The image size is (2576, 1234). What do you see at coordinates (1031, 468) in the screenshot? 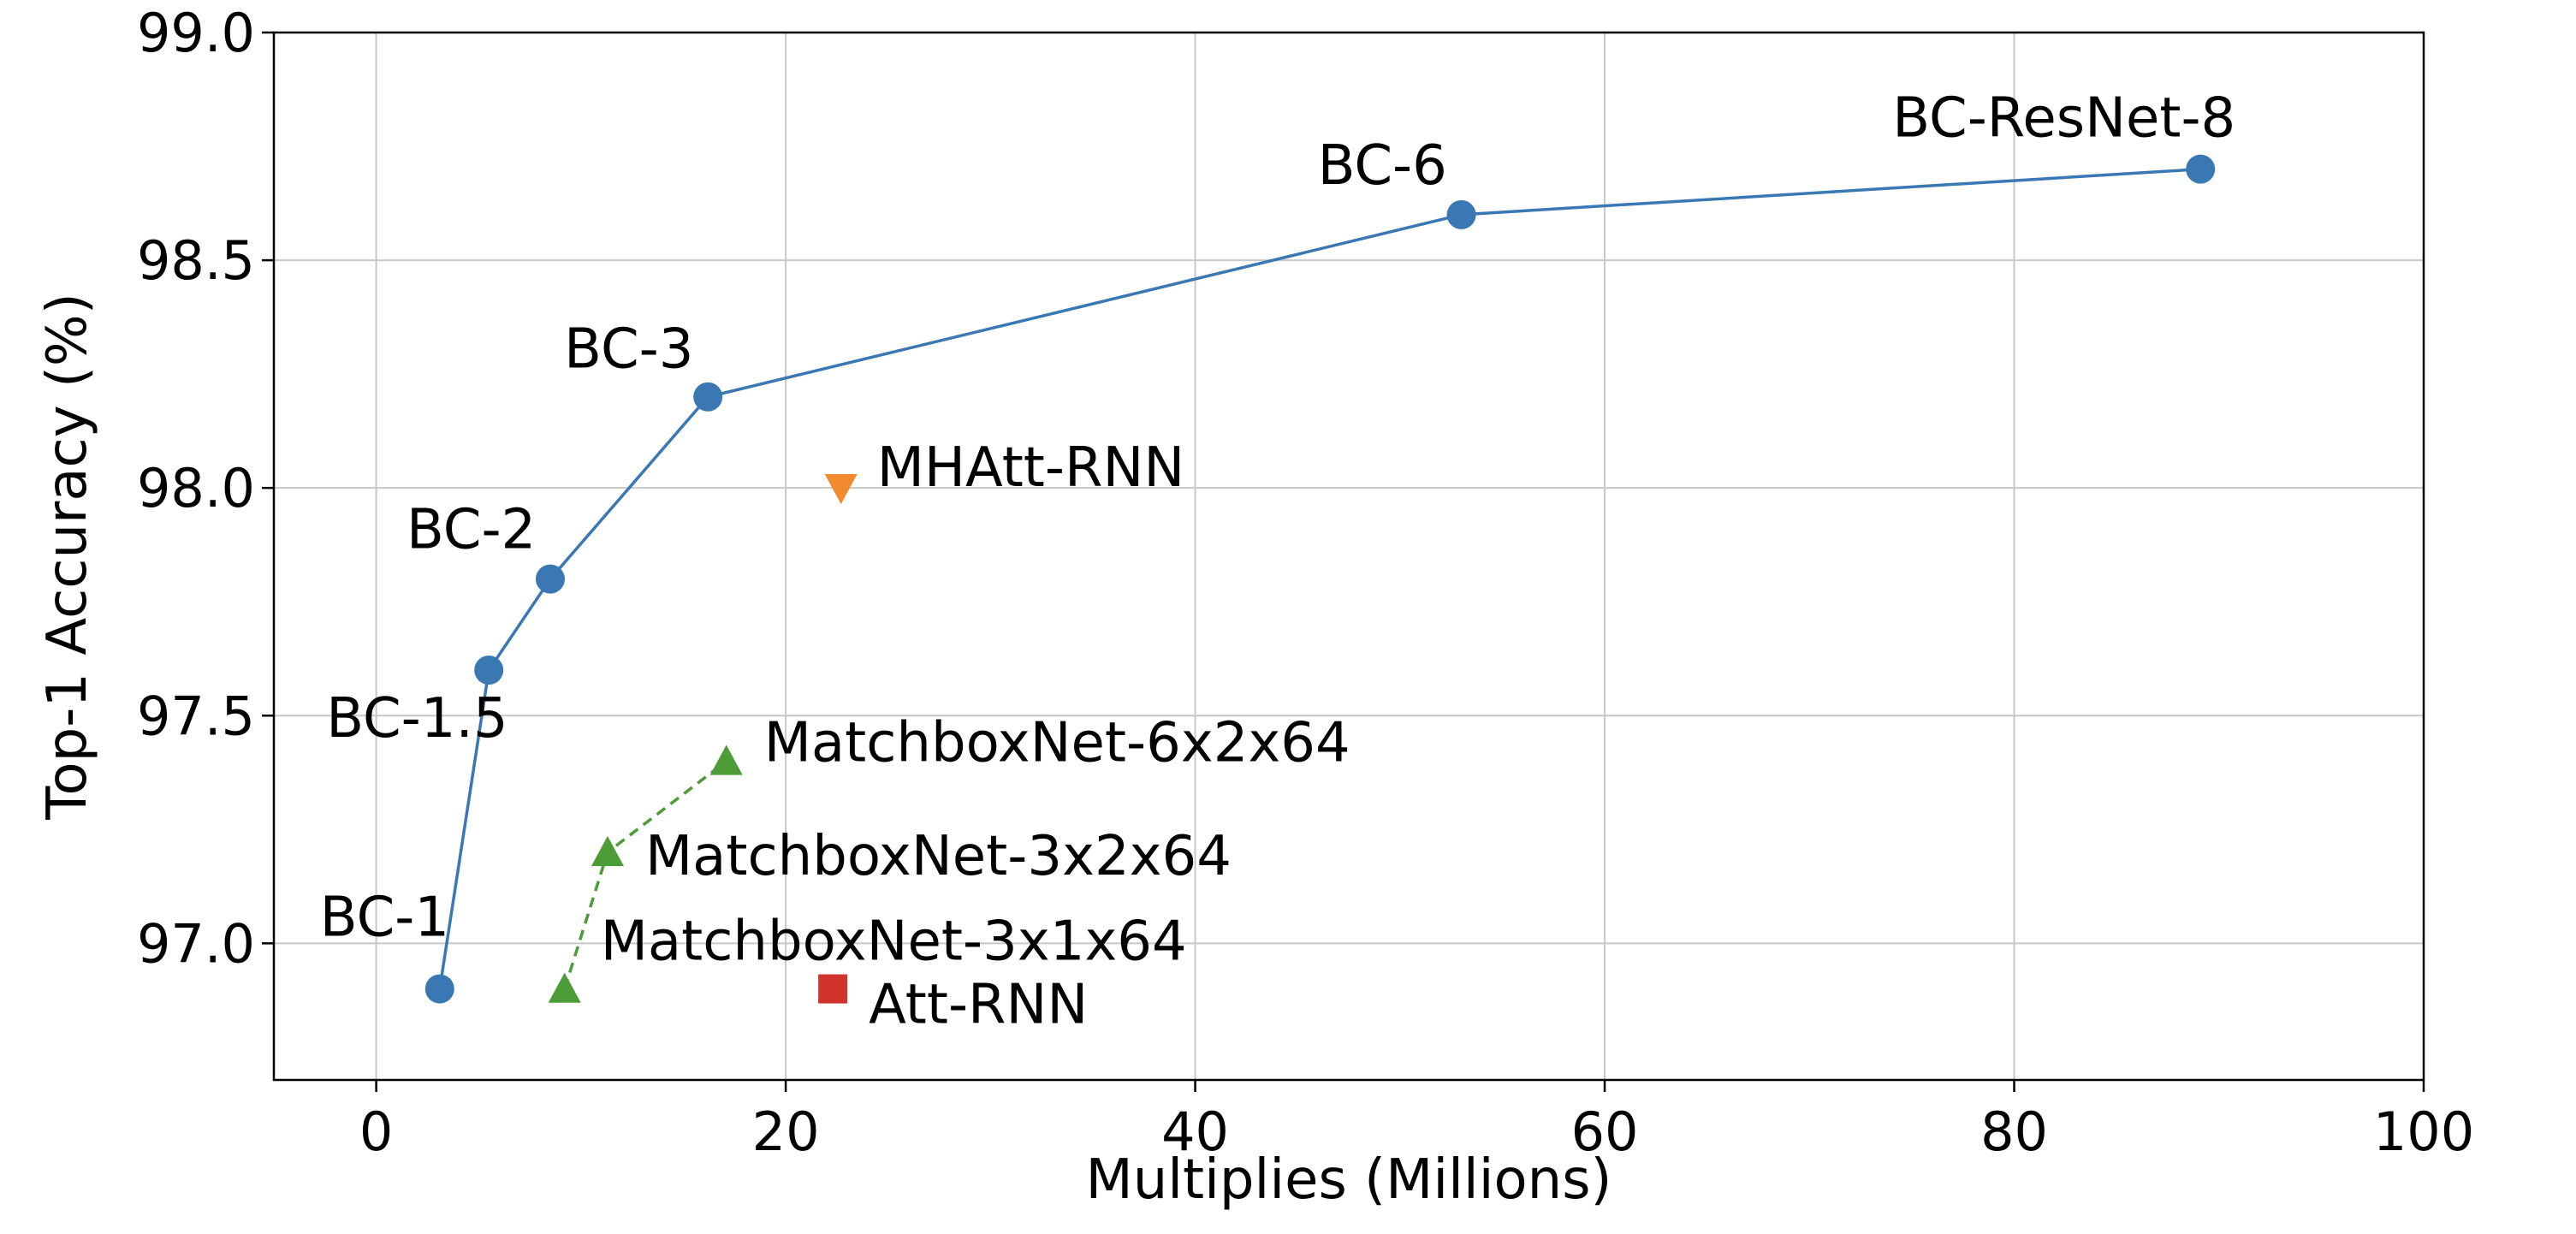
I see `point-label: MHAtt-RNN` at bounding box center [1031, 468].